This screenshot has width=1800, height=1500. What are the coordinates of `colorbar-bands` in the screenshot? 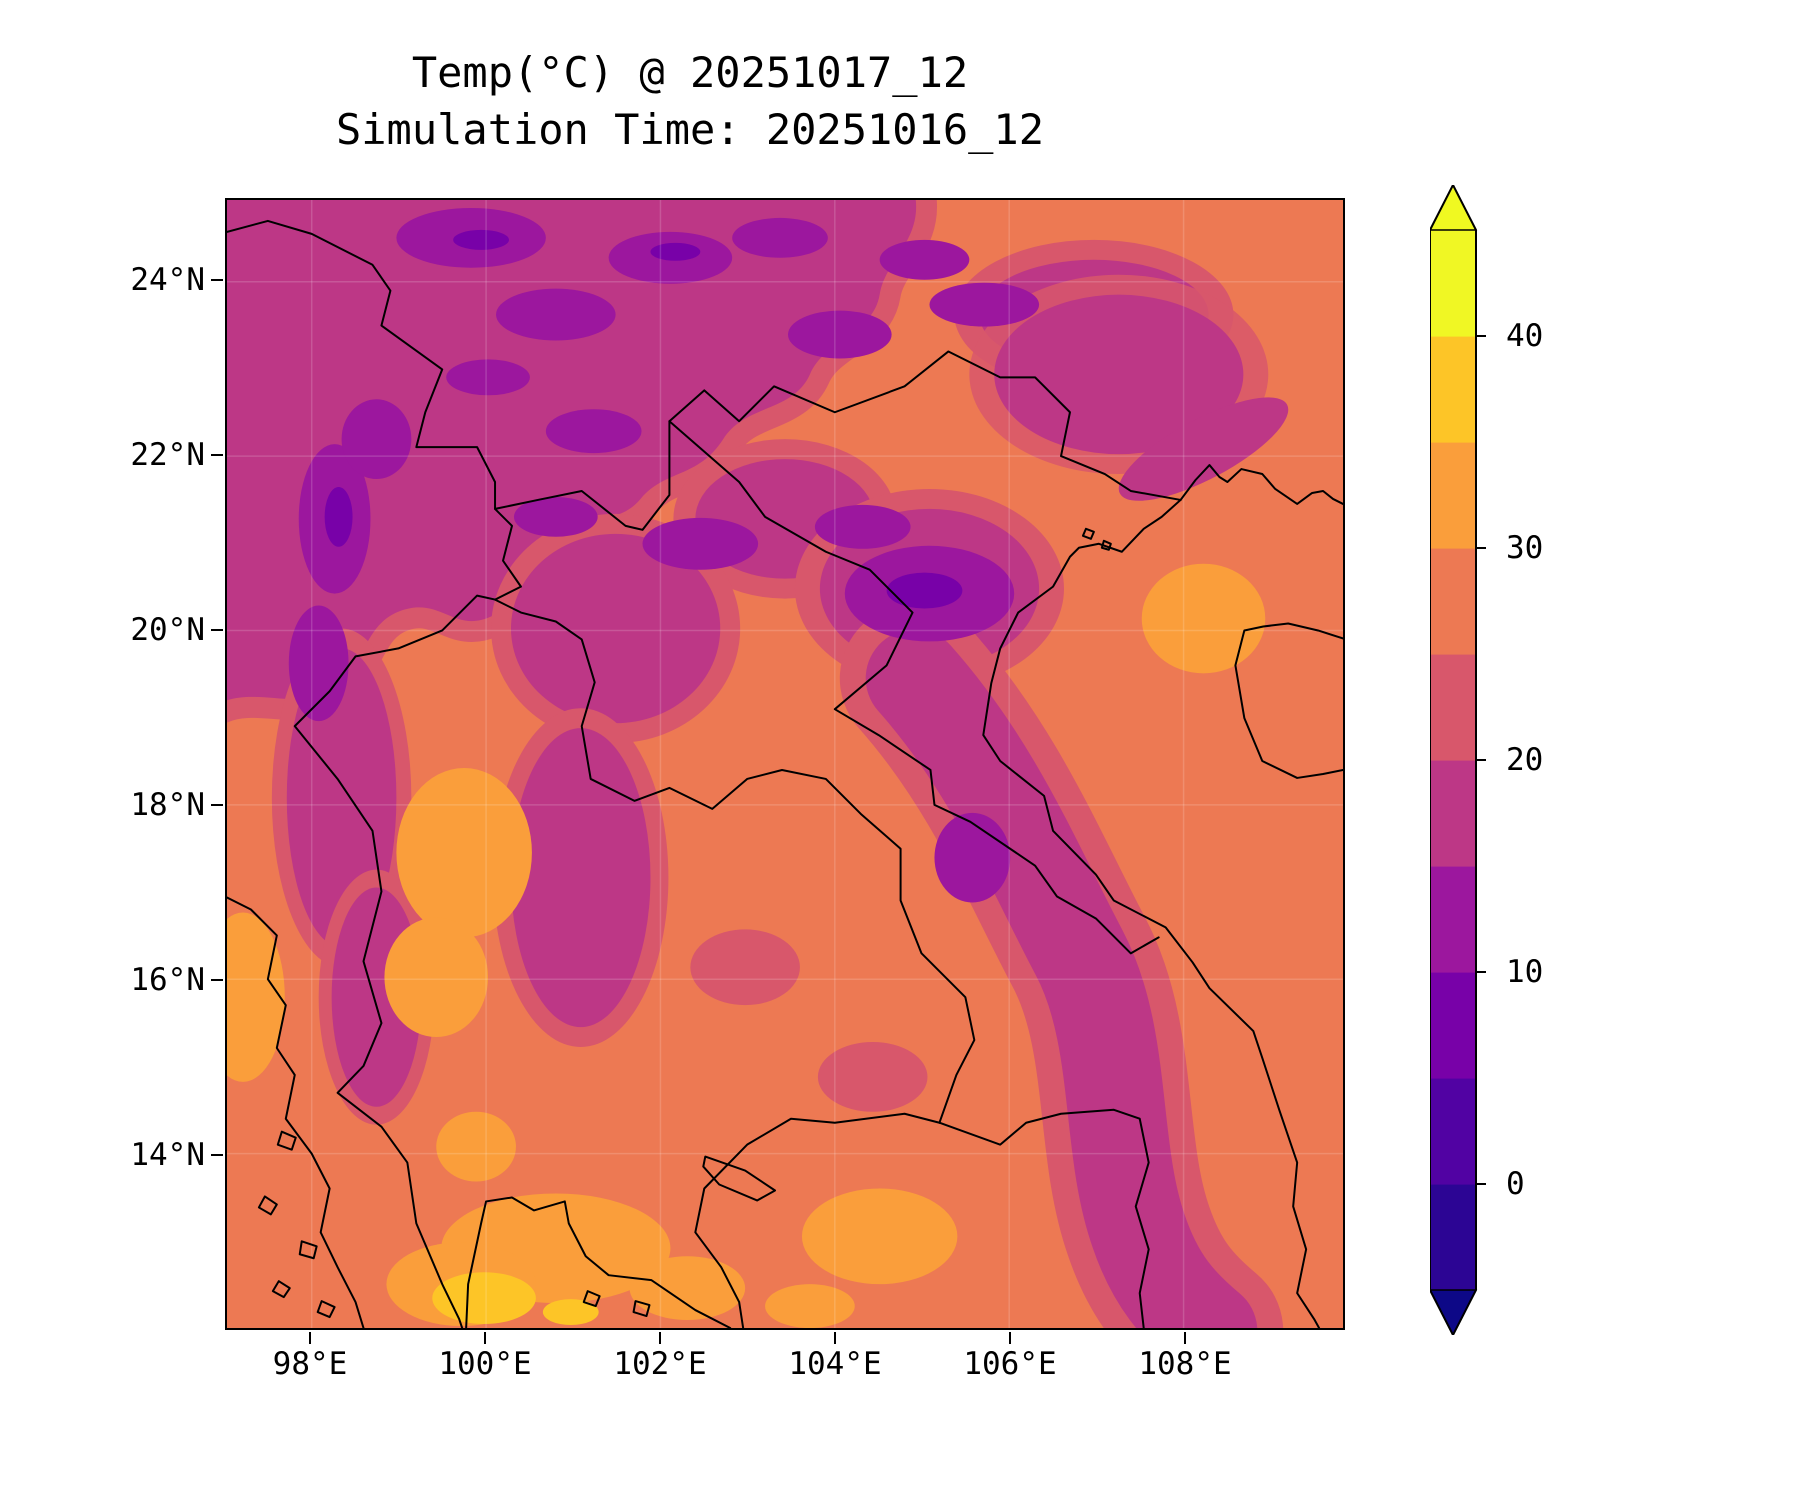 It's located at (1453, 760).